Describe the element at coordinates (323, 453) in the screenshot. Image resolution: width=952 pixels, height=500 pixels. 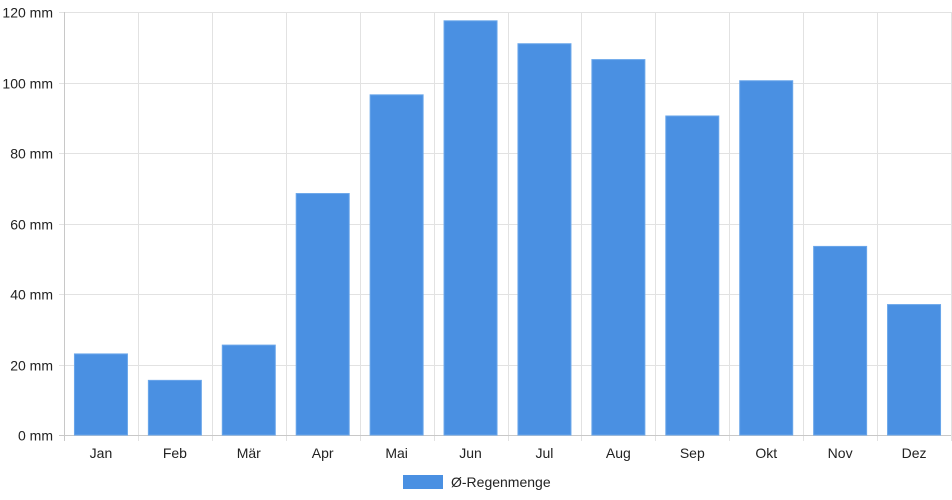
I see `x-tick-label: Apr` at that location.